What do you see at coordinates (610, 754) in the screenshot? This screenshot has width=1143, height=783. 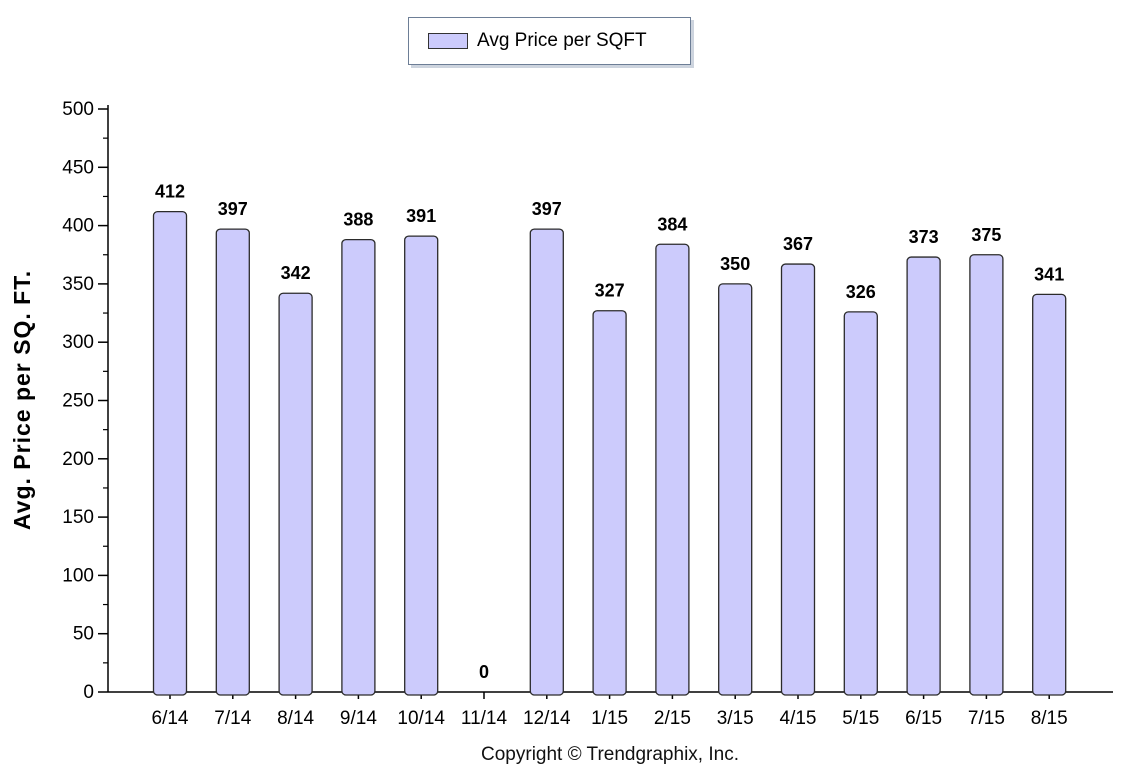 I see `copyright-text: Copyright © Trendgraphix, Inc.` at bounding box center [610, 754].